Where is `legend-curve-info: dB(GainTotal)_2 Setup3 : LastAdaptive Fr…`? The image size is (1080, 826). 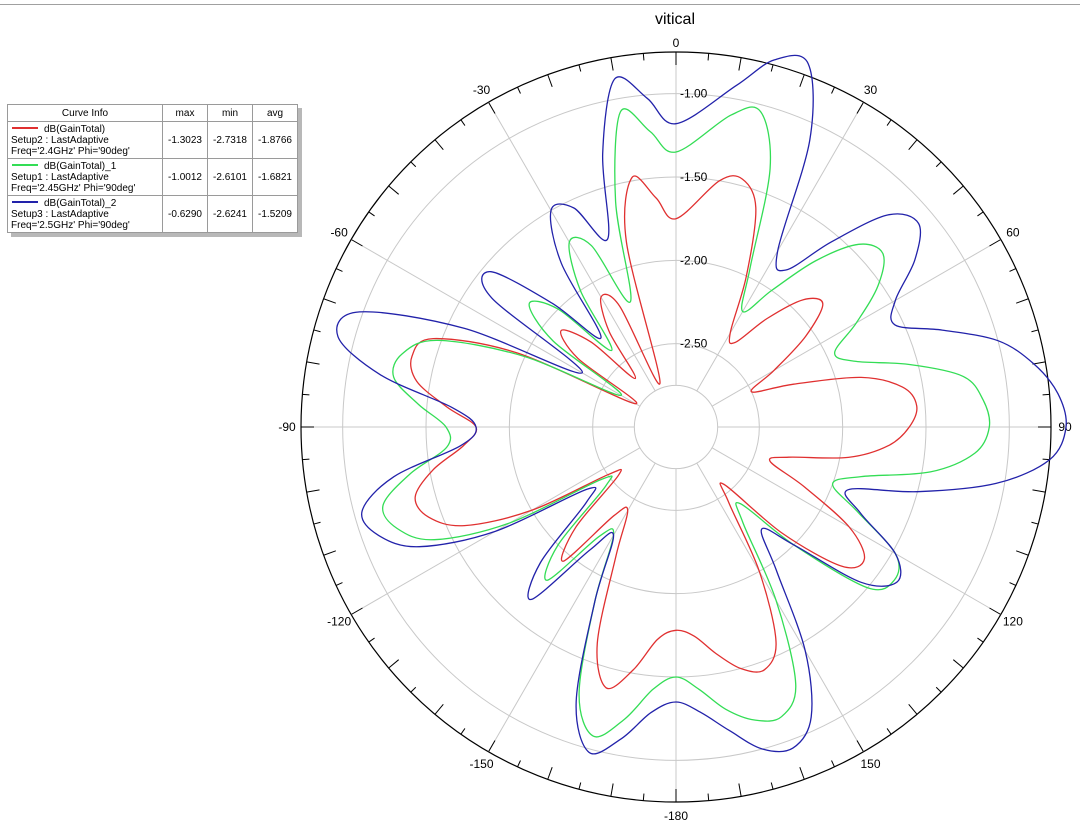
legend-curve-info: dB(GainTotal)_2 Setup3 : LastAdaptive Fr… is located at coordinates (85, 214).